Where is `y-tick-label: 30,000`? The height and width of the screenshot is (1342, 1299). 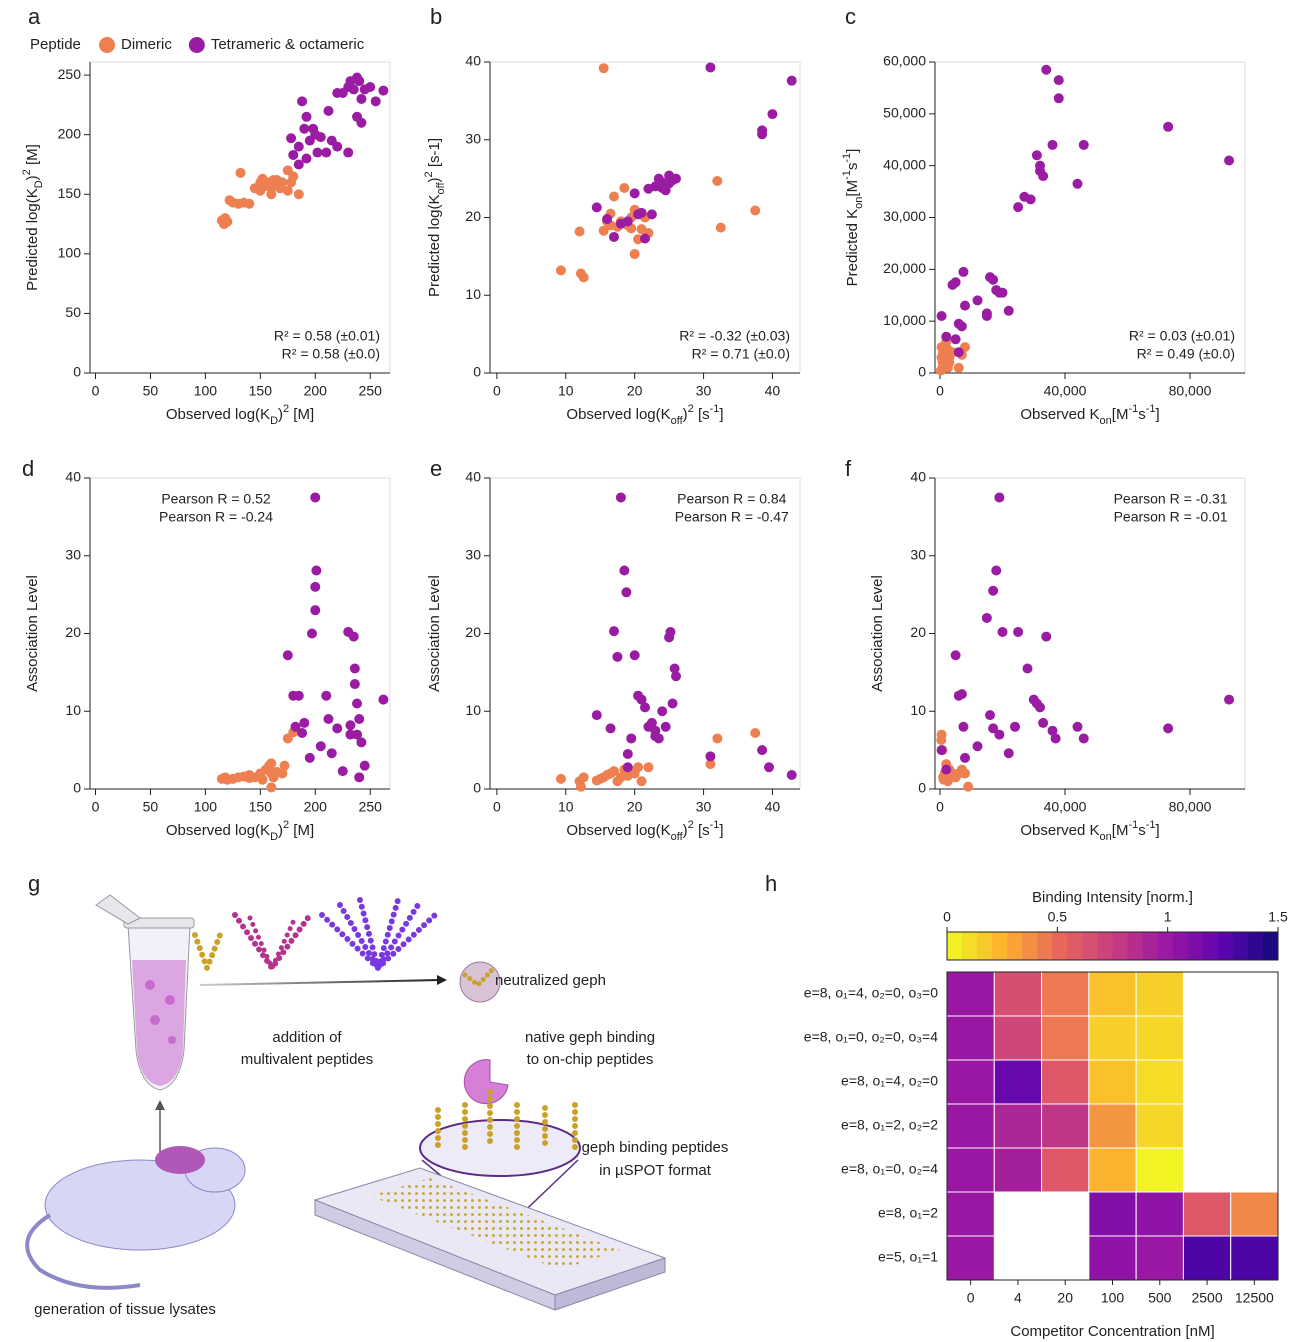 y-tick-label: 30,000 is located at coordinates (904, 216).